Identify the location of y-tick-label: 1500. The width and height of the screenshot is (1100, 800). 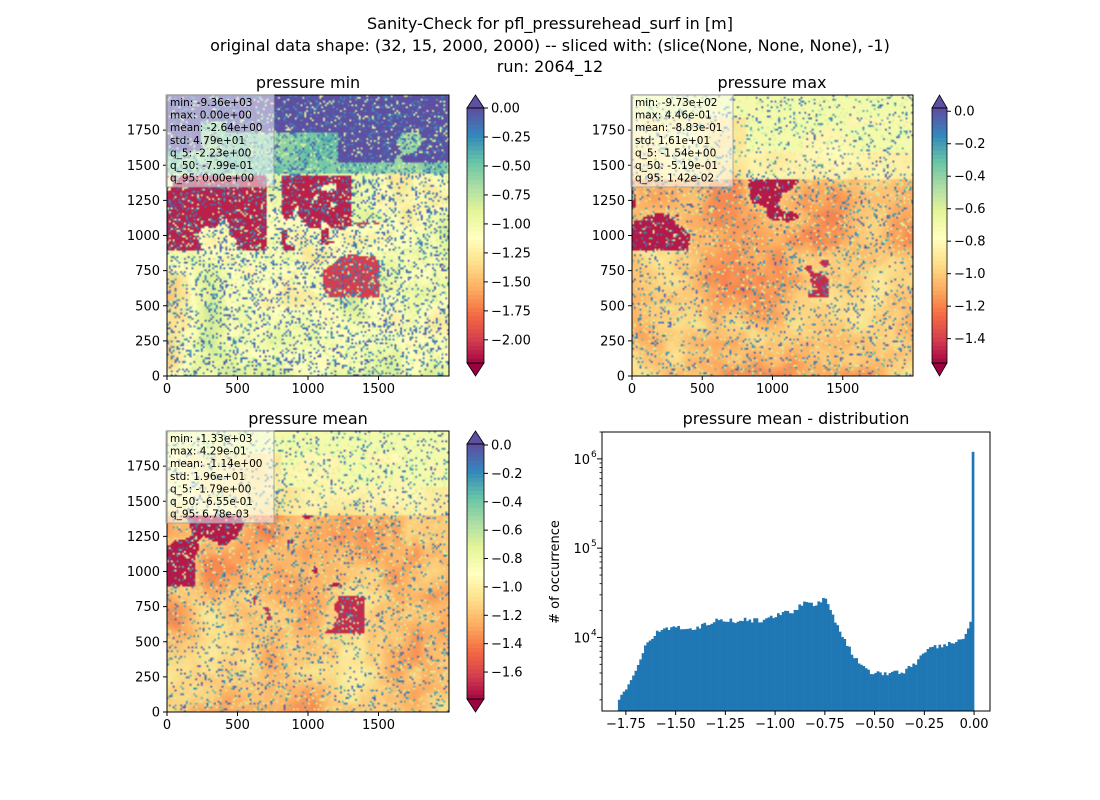
(143, 166).